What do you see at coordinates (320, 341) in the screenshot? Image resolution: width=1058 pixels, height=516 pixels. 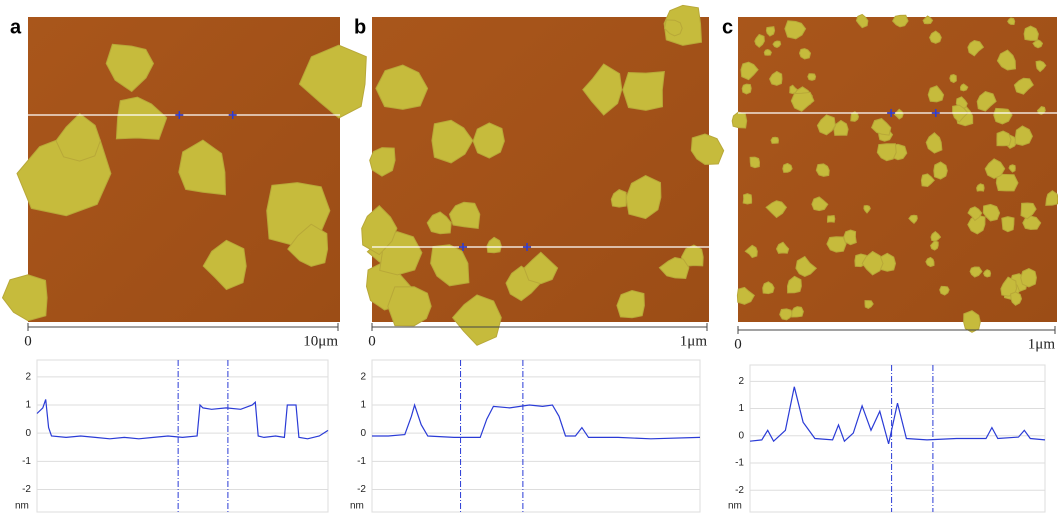 I see `scale-end: 10μm` at bounding box center [320, 341].